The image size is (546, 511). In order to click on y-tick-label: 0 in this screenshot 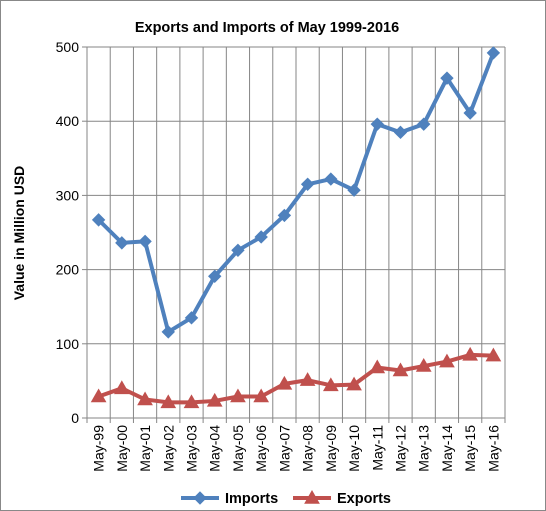, I will do `click(75, 418)`.